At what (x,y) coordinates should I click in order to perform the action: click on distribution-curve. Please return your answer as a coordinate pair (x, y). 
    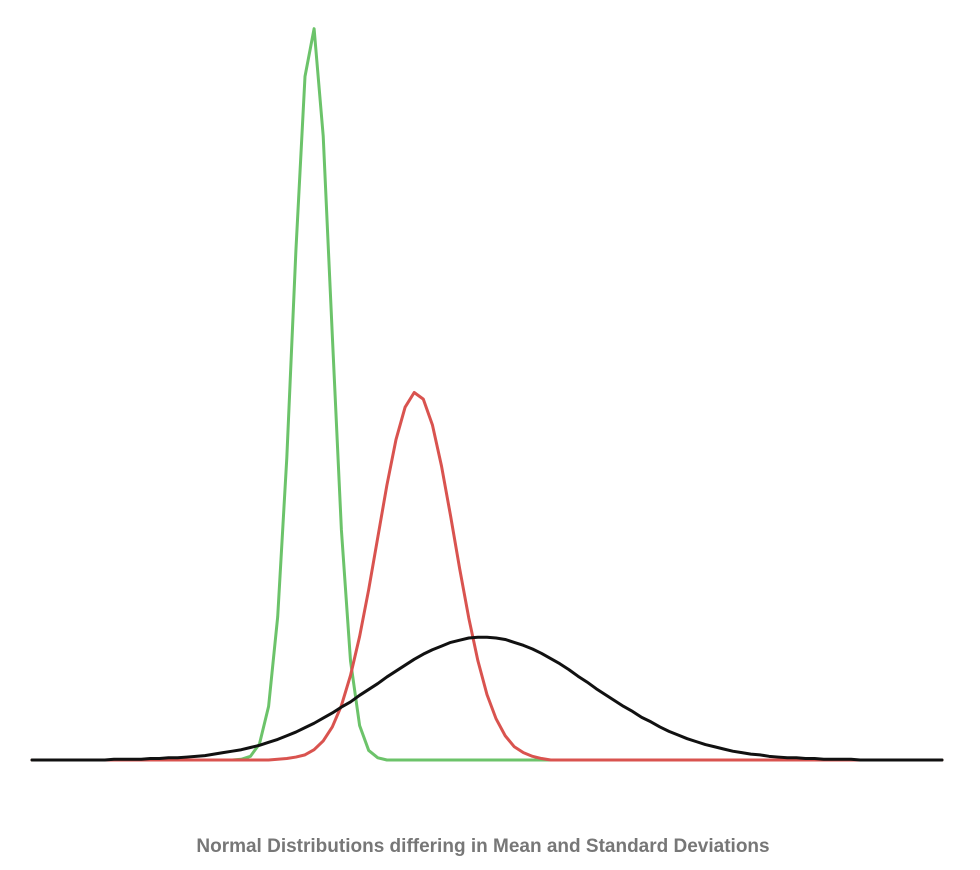
    Looking at the image, I should click on (487, 698).